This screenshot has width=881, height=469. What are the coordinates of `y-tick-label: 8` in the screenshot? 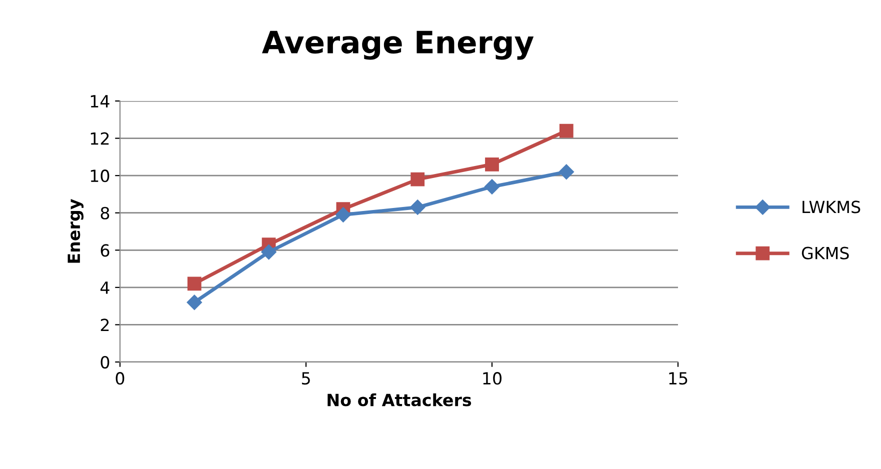 It's located at (105, 213).